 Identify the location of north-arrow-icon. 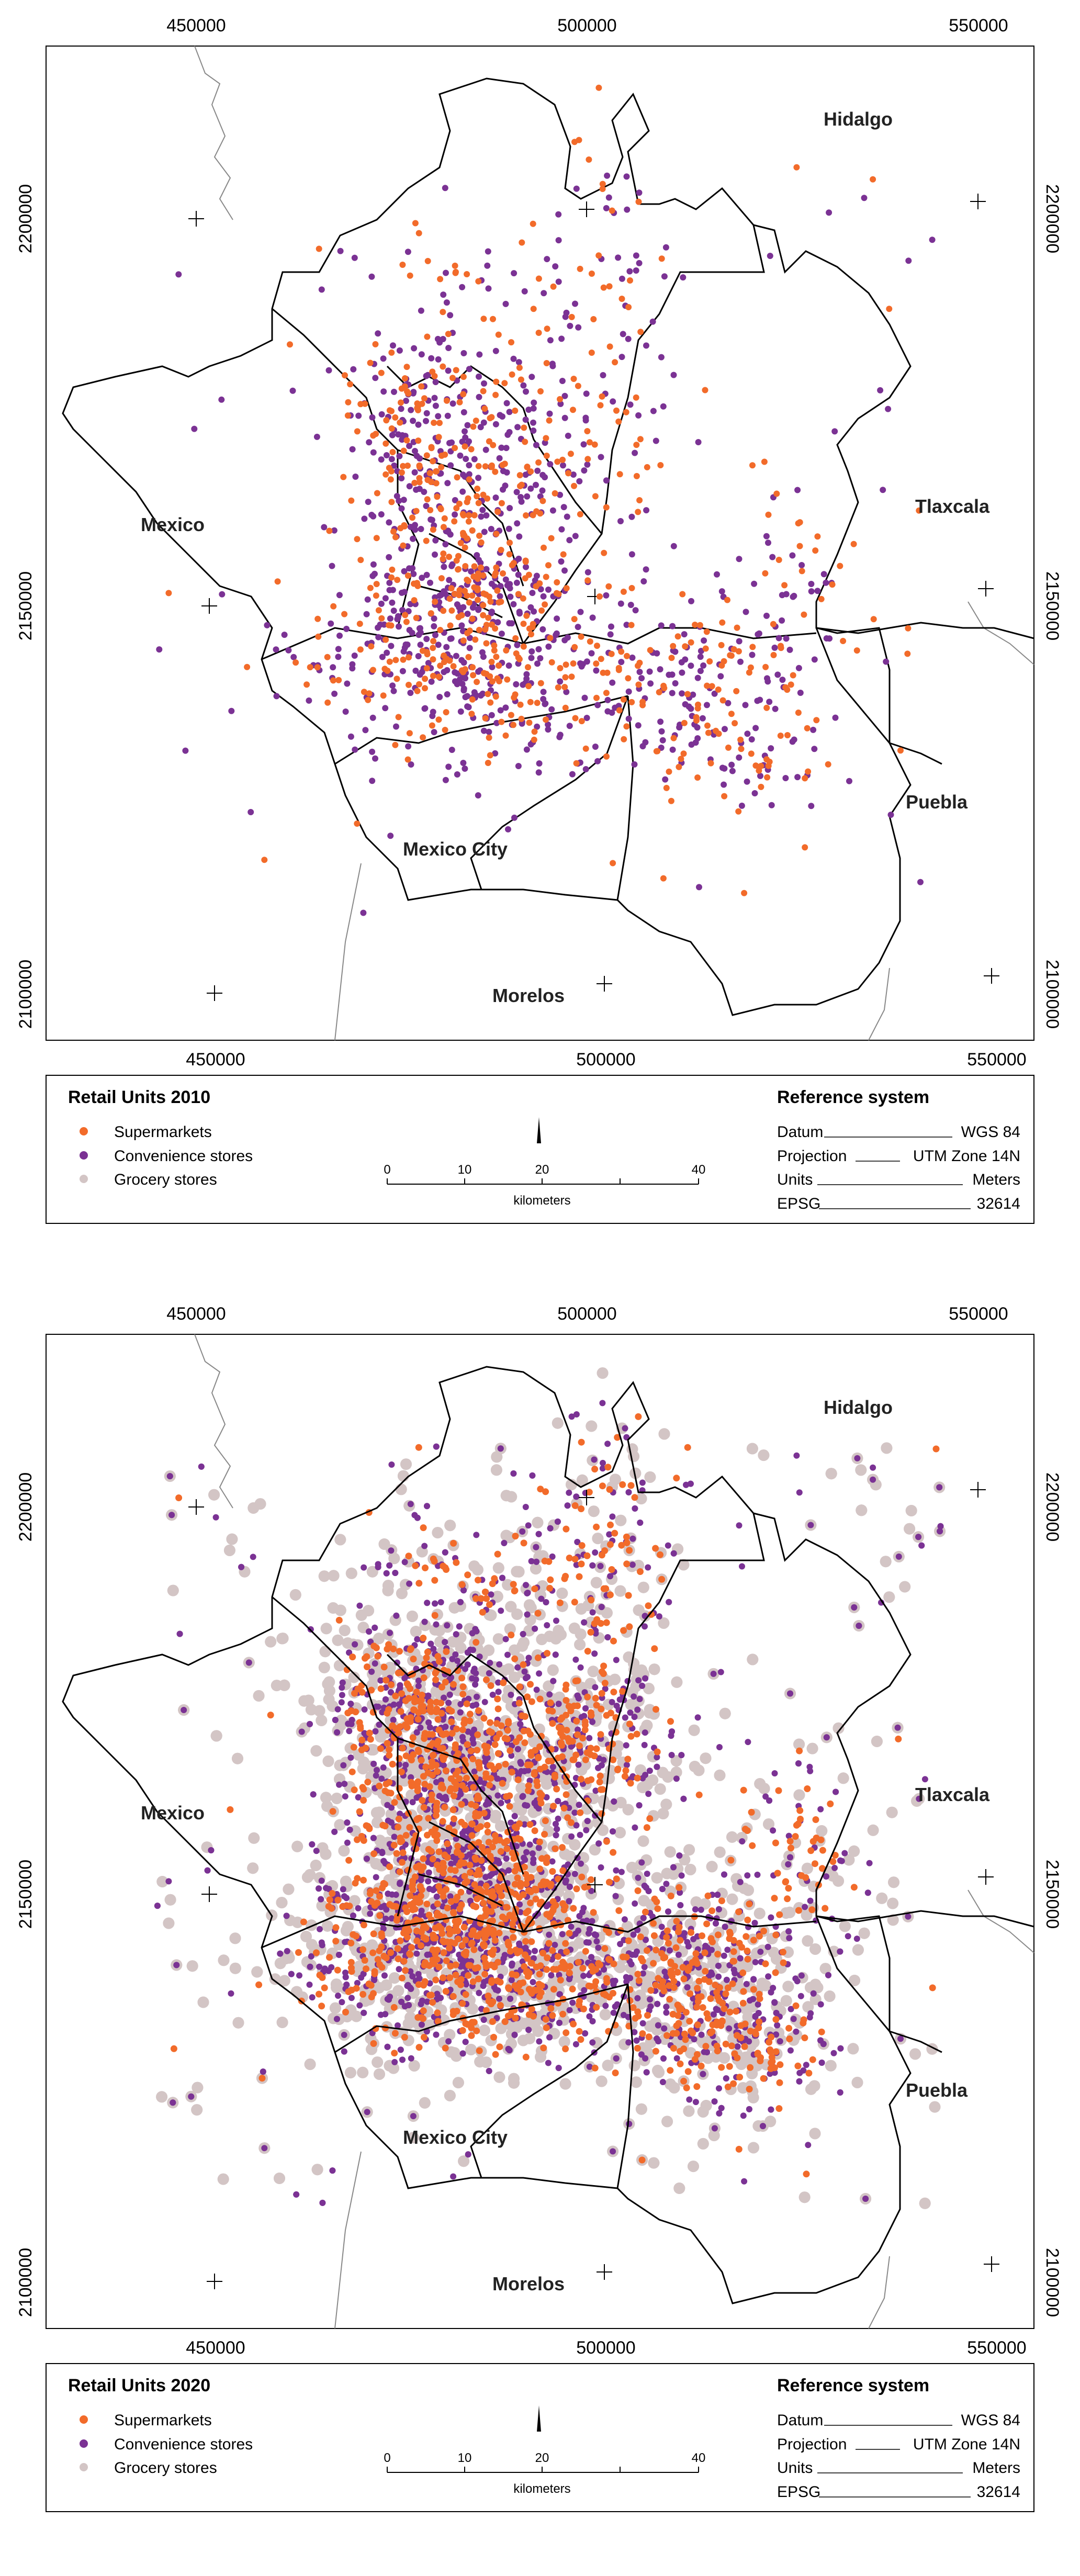
(539, 2418).